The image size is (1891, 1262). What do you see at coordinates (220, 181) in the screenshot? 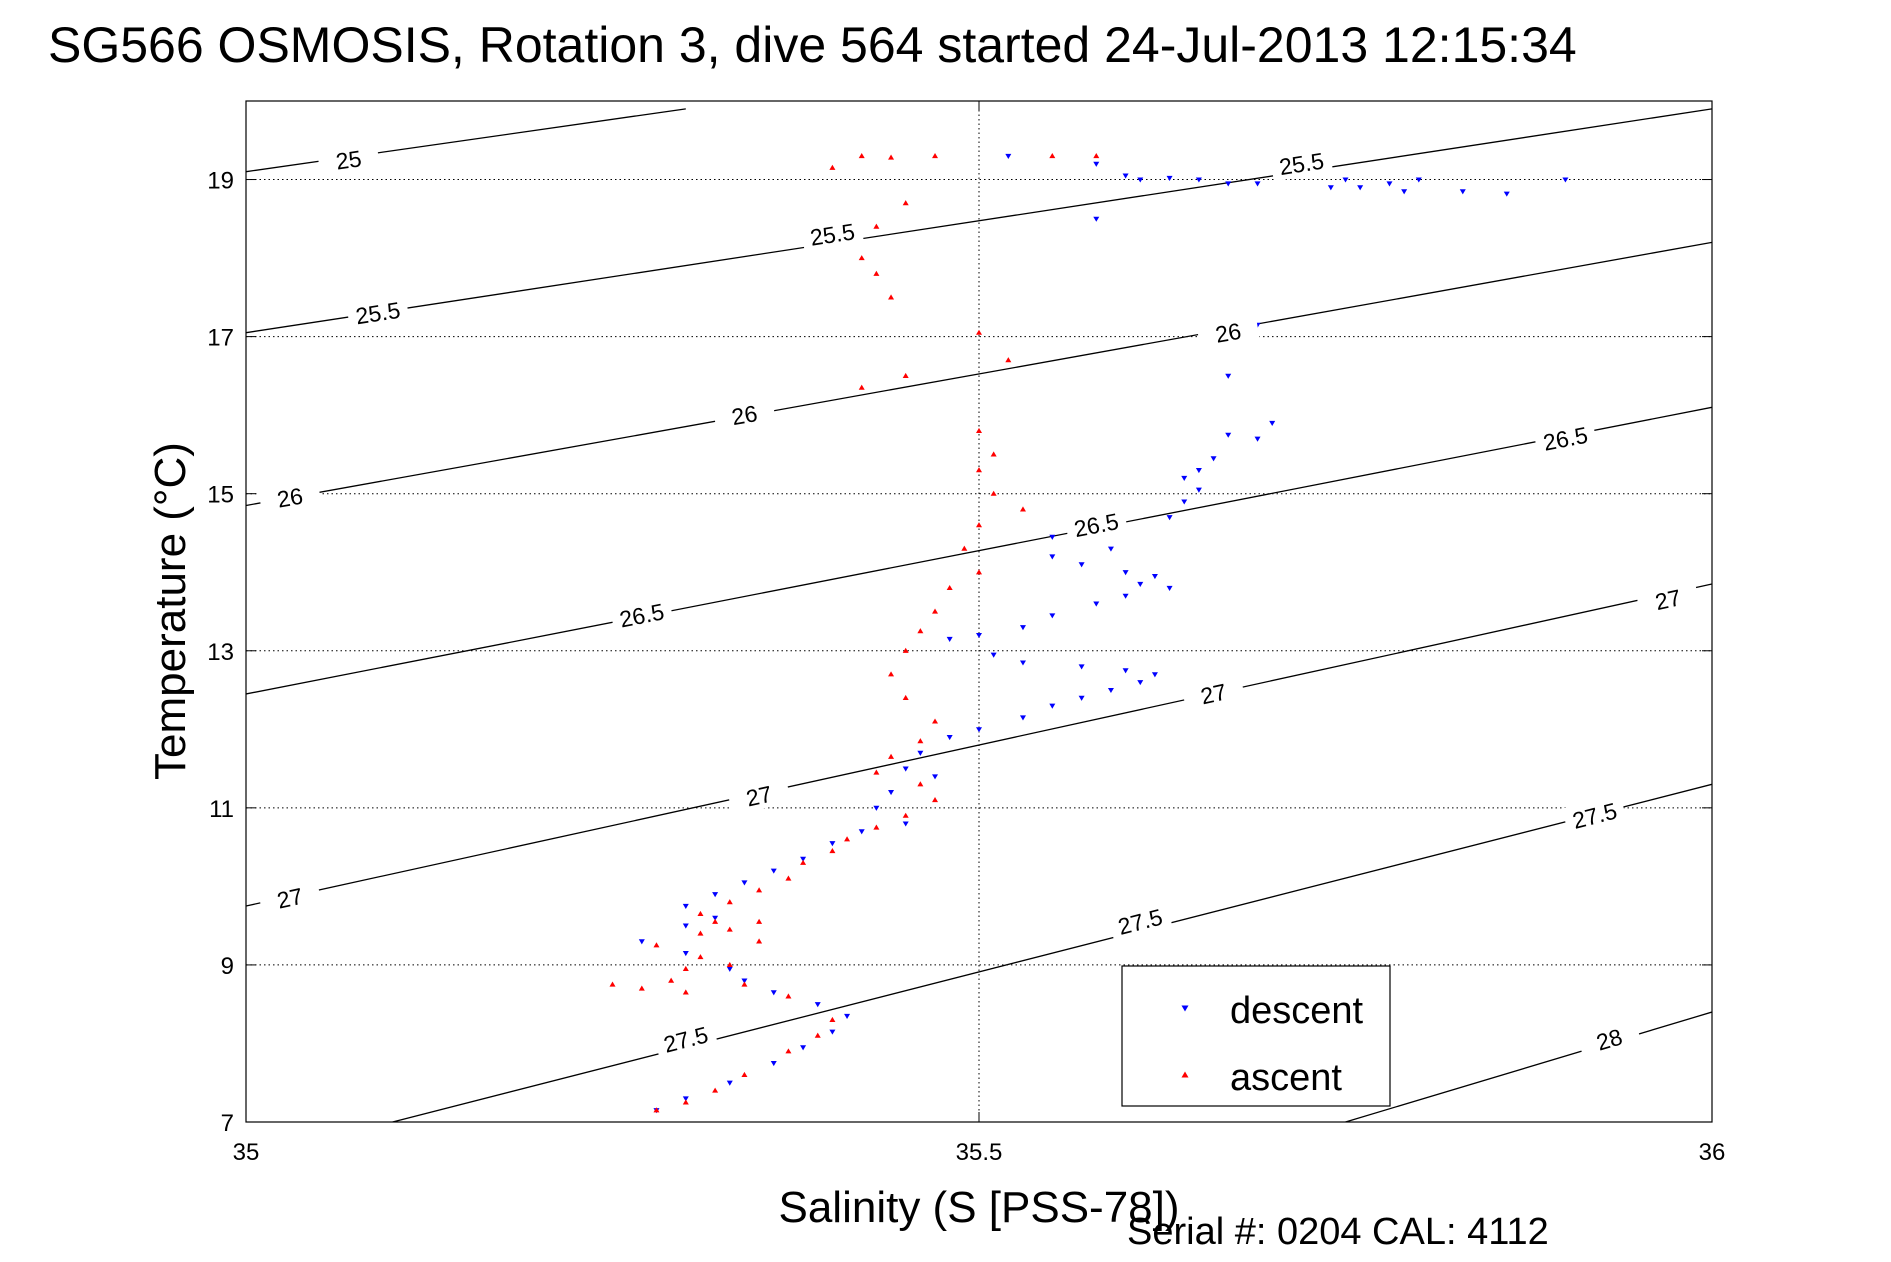
I see `y-tick-label: 19` at bounding box center [220, 181].